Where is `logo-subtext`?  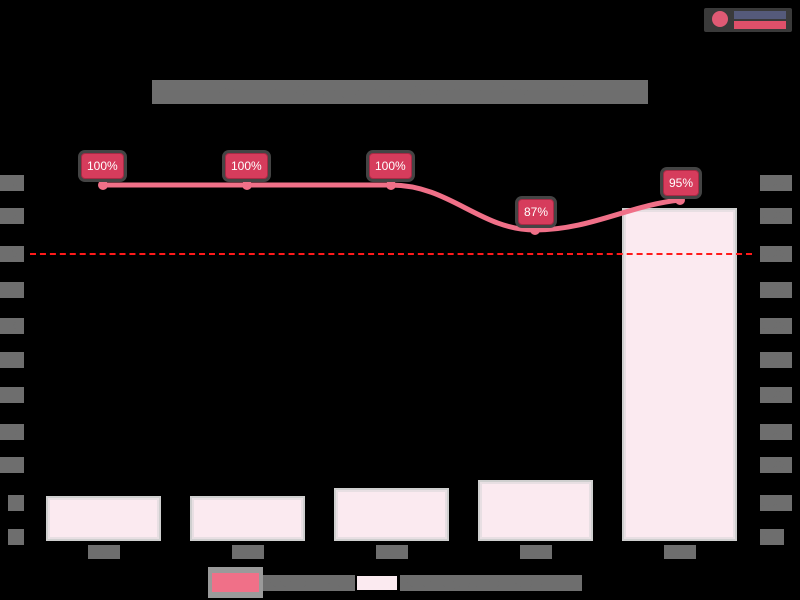 logo-subtext is located at coordinates (760, 25).